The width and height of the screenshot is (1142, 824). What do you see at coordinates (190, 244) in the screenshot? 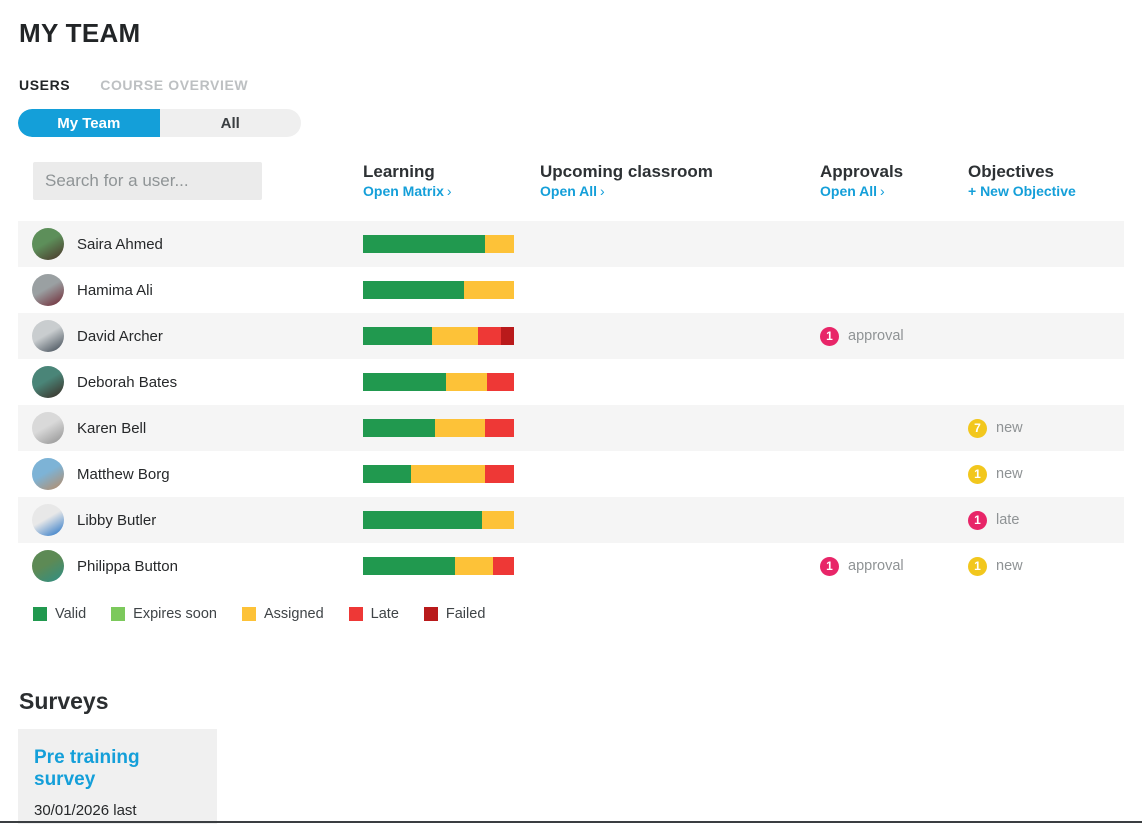
I see `user-cell: Saira Ahmed` at bounding box center [190, 244].